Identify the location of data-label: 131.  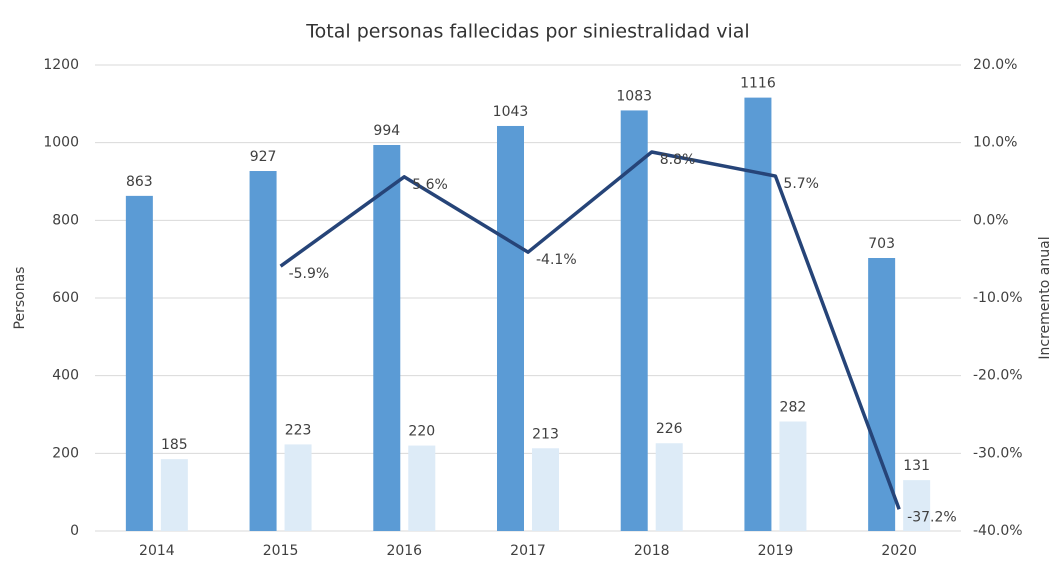
(916, 466).